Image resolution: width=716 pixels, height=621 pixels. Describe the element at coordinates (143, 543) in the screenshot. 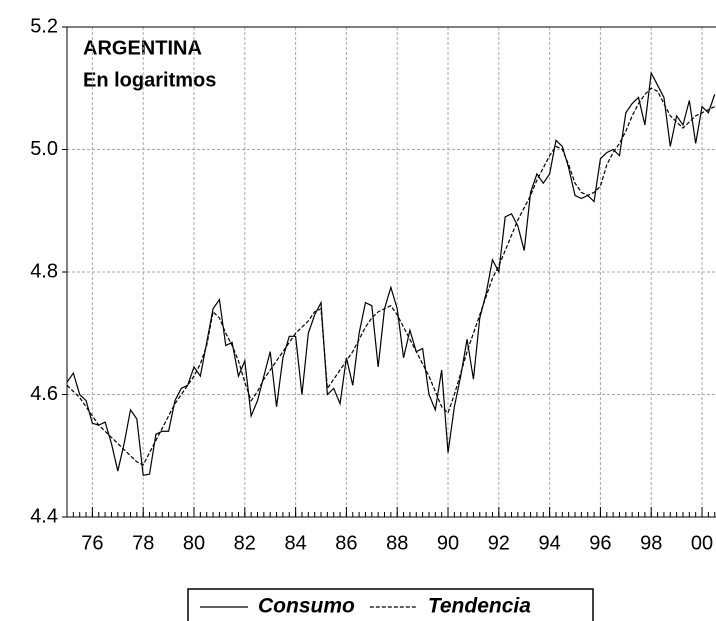

I see `x-tick-label: 78` at that location.